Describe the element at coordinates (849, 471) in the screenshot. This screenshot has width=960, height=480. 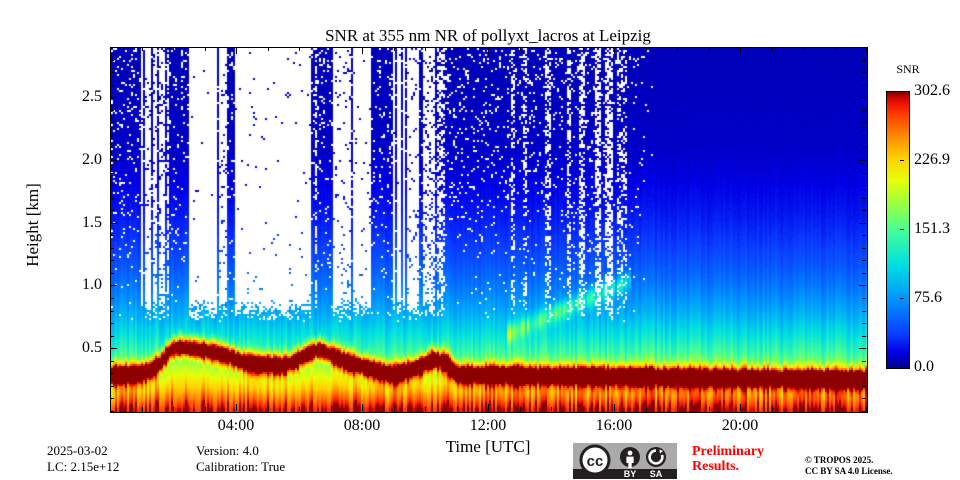
I see `copyright-line-2: CC BY SA 4.0 License.` at that location.